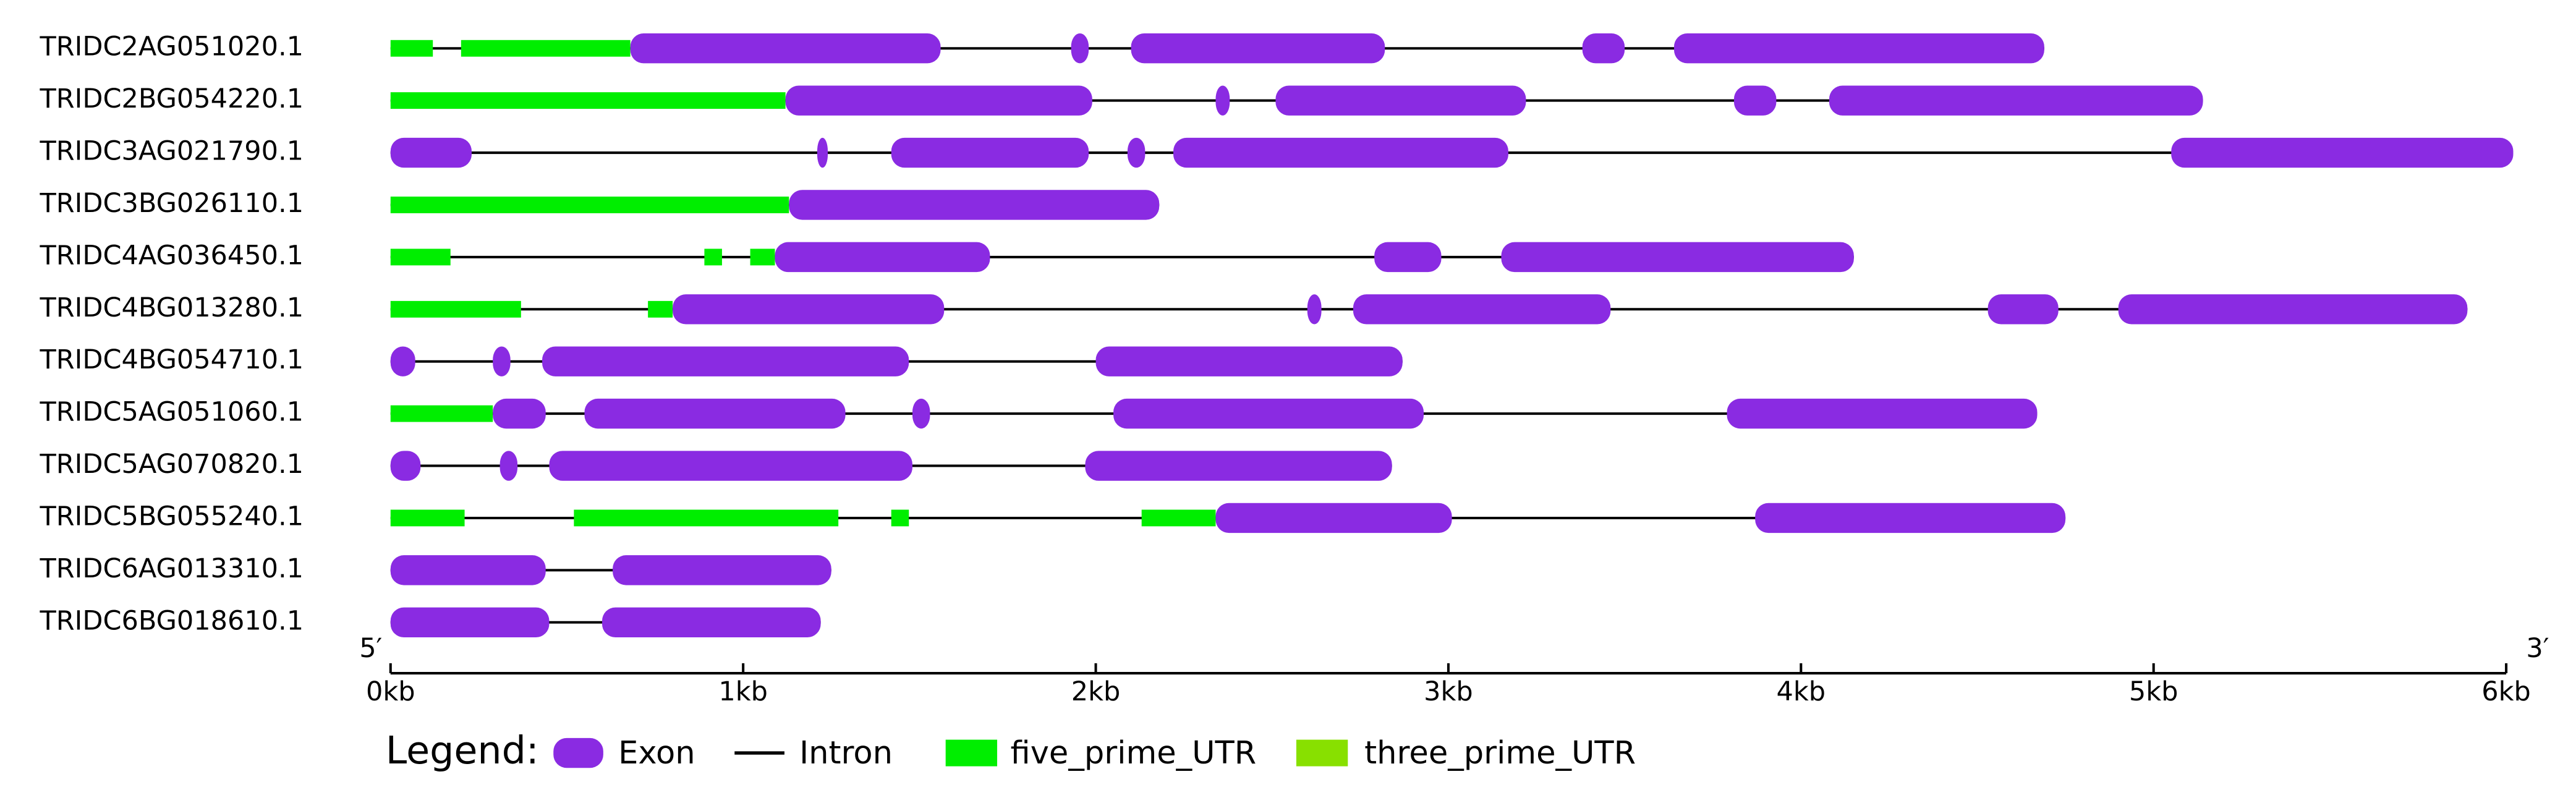 The height and width of the screenshot is (803, 2576). Describe the element at coordinates (390, 691) in the screenshot. I see `x-tick-label: 0kb` at that location.